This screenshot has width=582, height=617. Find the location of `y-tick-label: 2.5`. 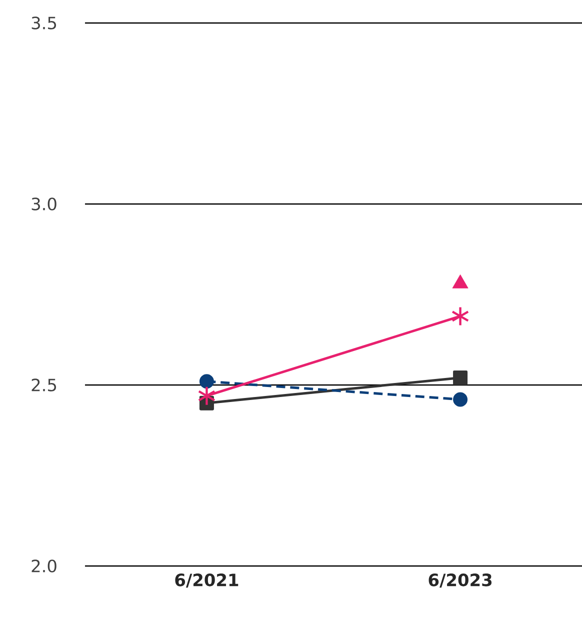

y-tick-label: 2.5 is located at coordinates (44, 385).